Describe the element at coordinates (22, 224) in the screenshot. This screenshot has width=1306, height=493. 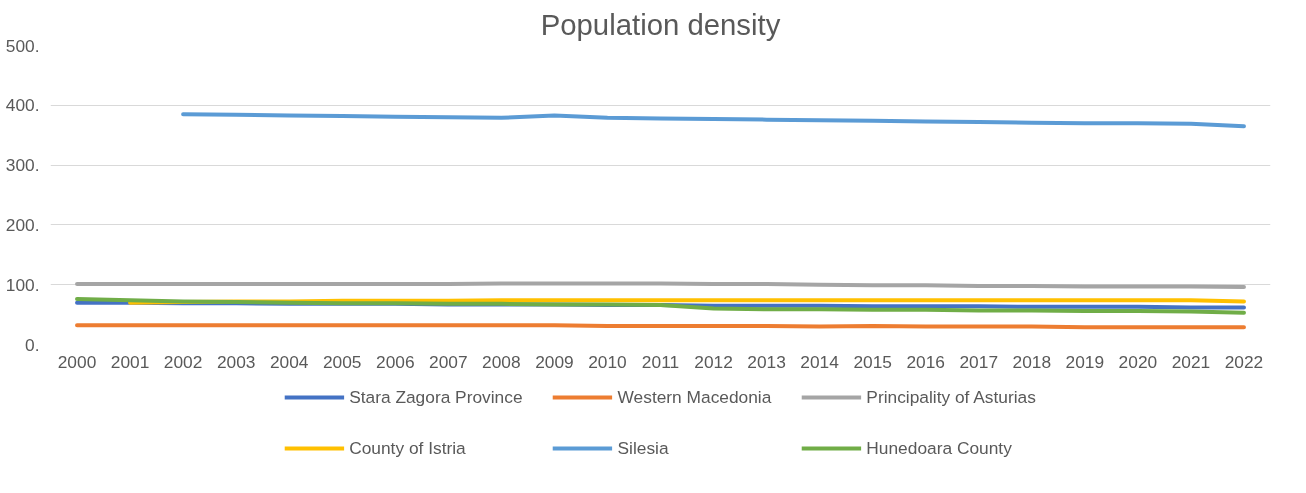
I see `y-tick-label: 200.` at that location.